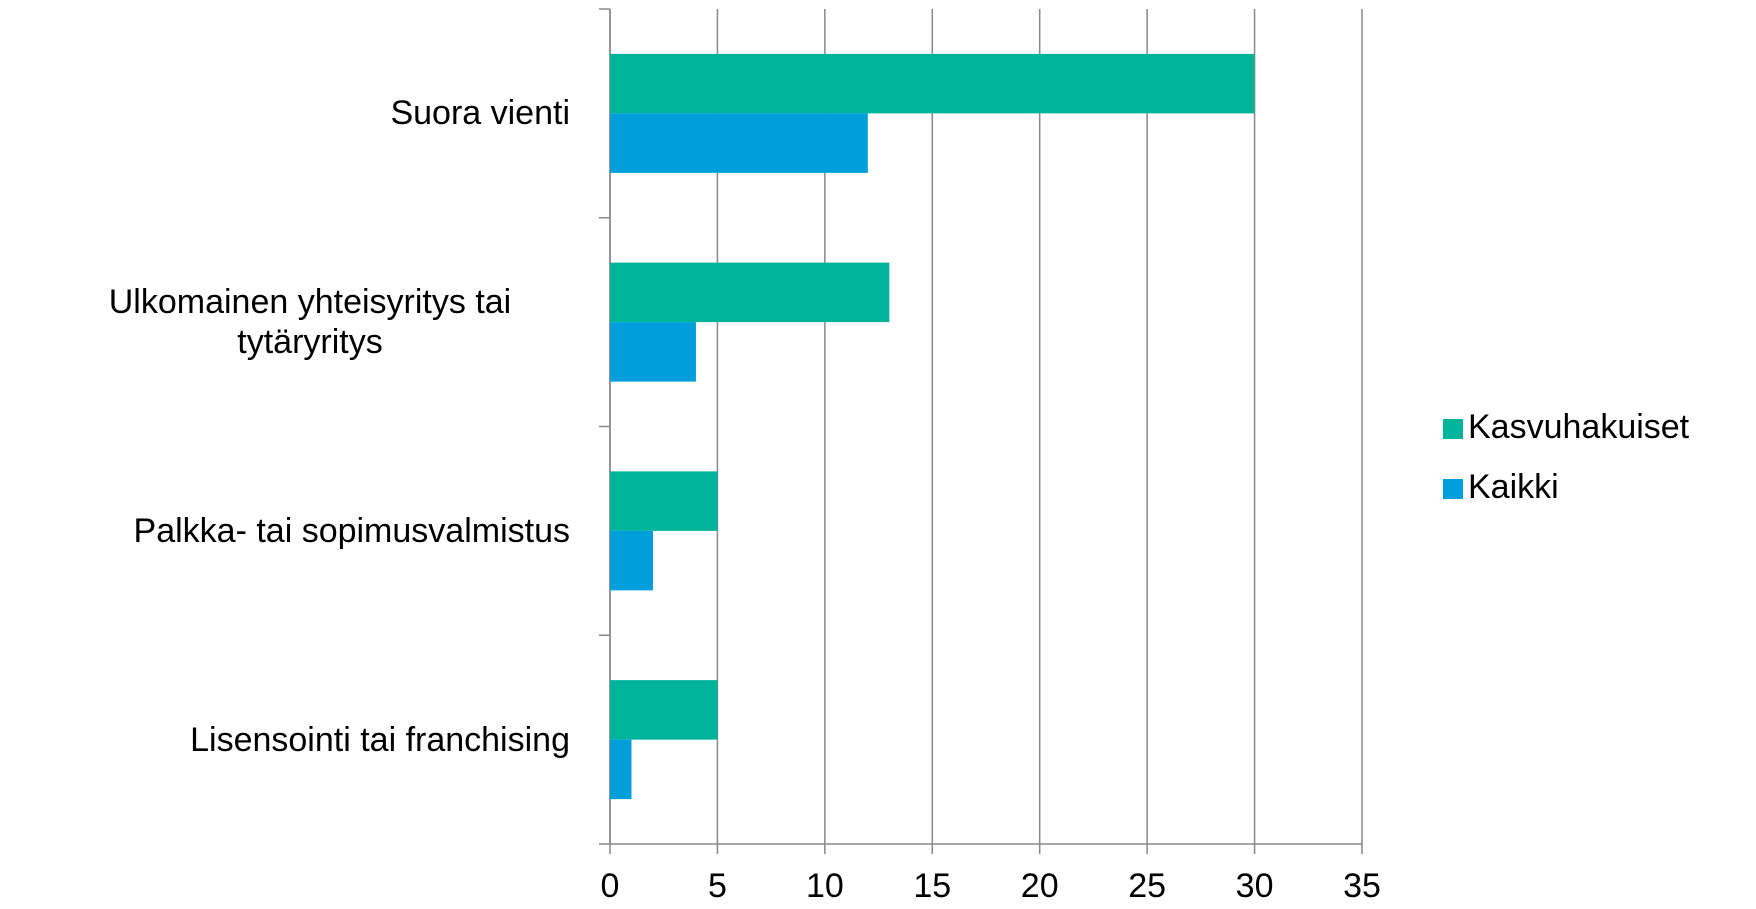 The width and height of the screenshot is (1756, 909). What do you see at coordinates (480, 113) in the screenshot?
I see `y-tick-label: Suora vienti` at bounding box center [480, 113].